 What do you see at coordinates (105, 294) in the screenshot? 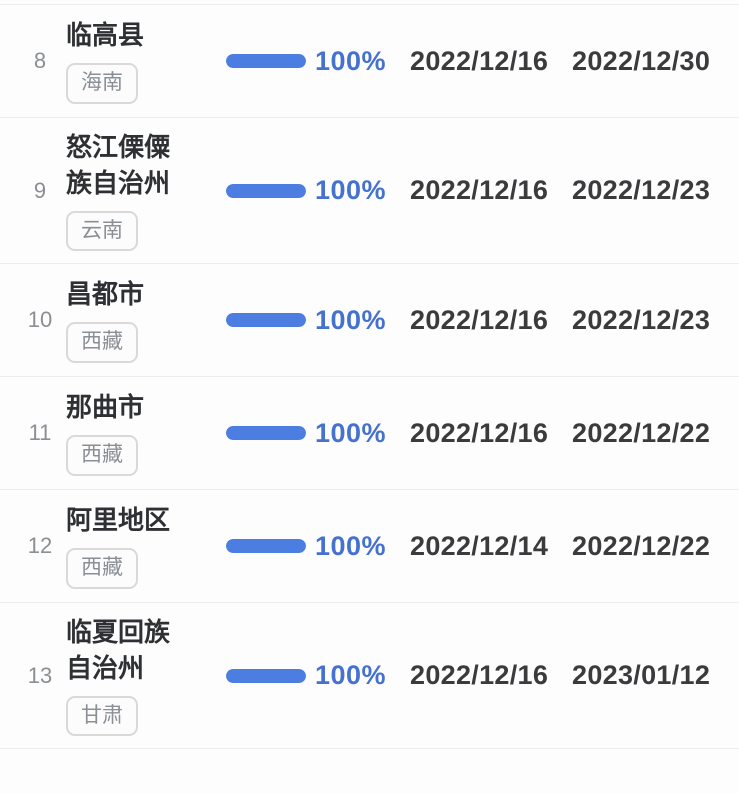
I see `region-name: 昌都市` at bounding box center [105, 294].